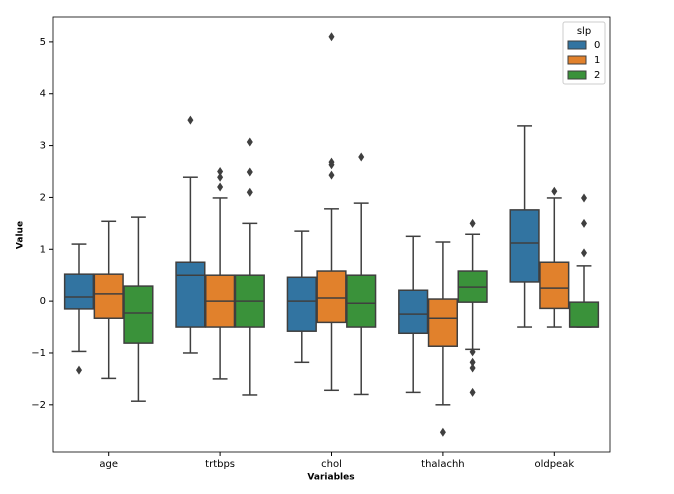  Describe the element at coordinates (43, 94) in the screenshot. I see `y-tick-label: 4` at that location.